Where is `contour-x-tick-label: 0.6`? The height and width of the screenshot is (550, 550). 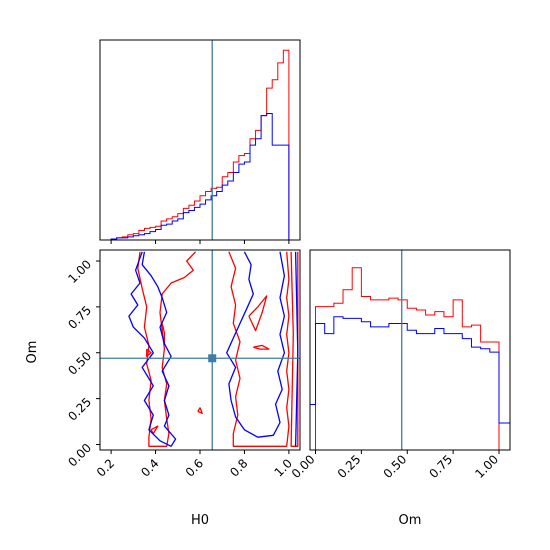 contour-x-tick-label: 0.6 is located at coordinates (194, 467).